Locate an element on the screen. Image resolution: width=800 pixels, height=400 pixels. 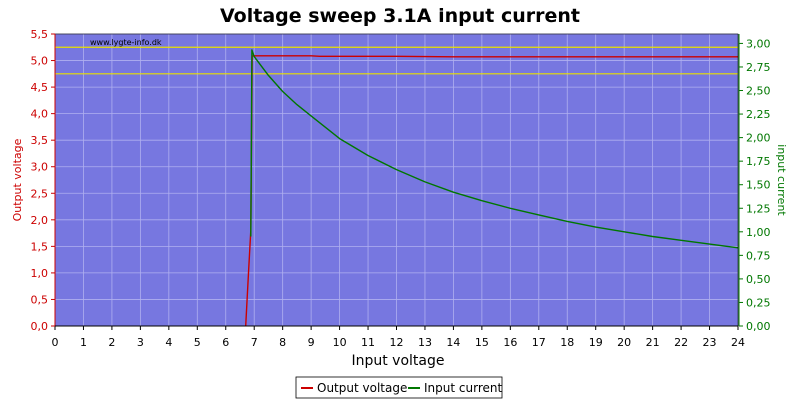
left-tick-label: 3,0 is located at coordinates (40, 167).